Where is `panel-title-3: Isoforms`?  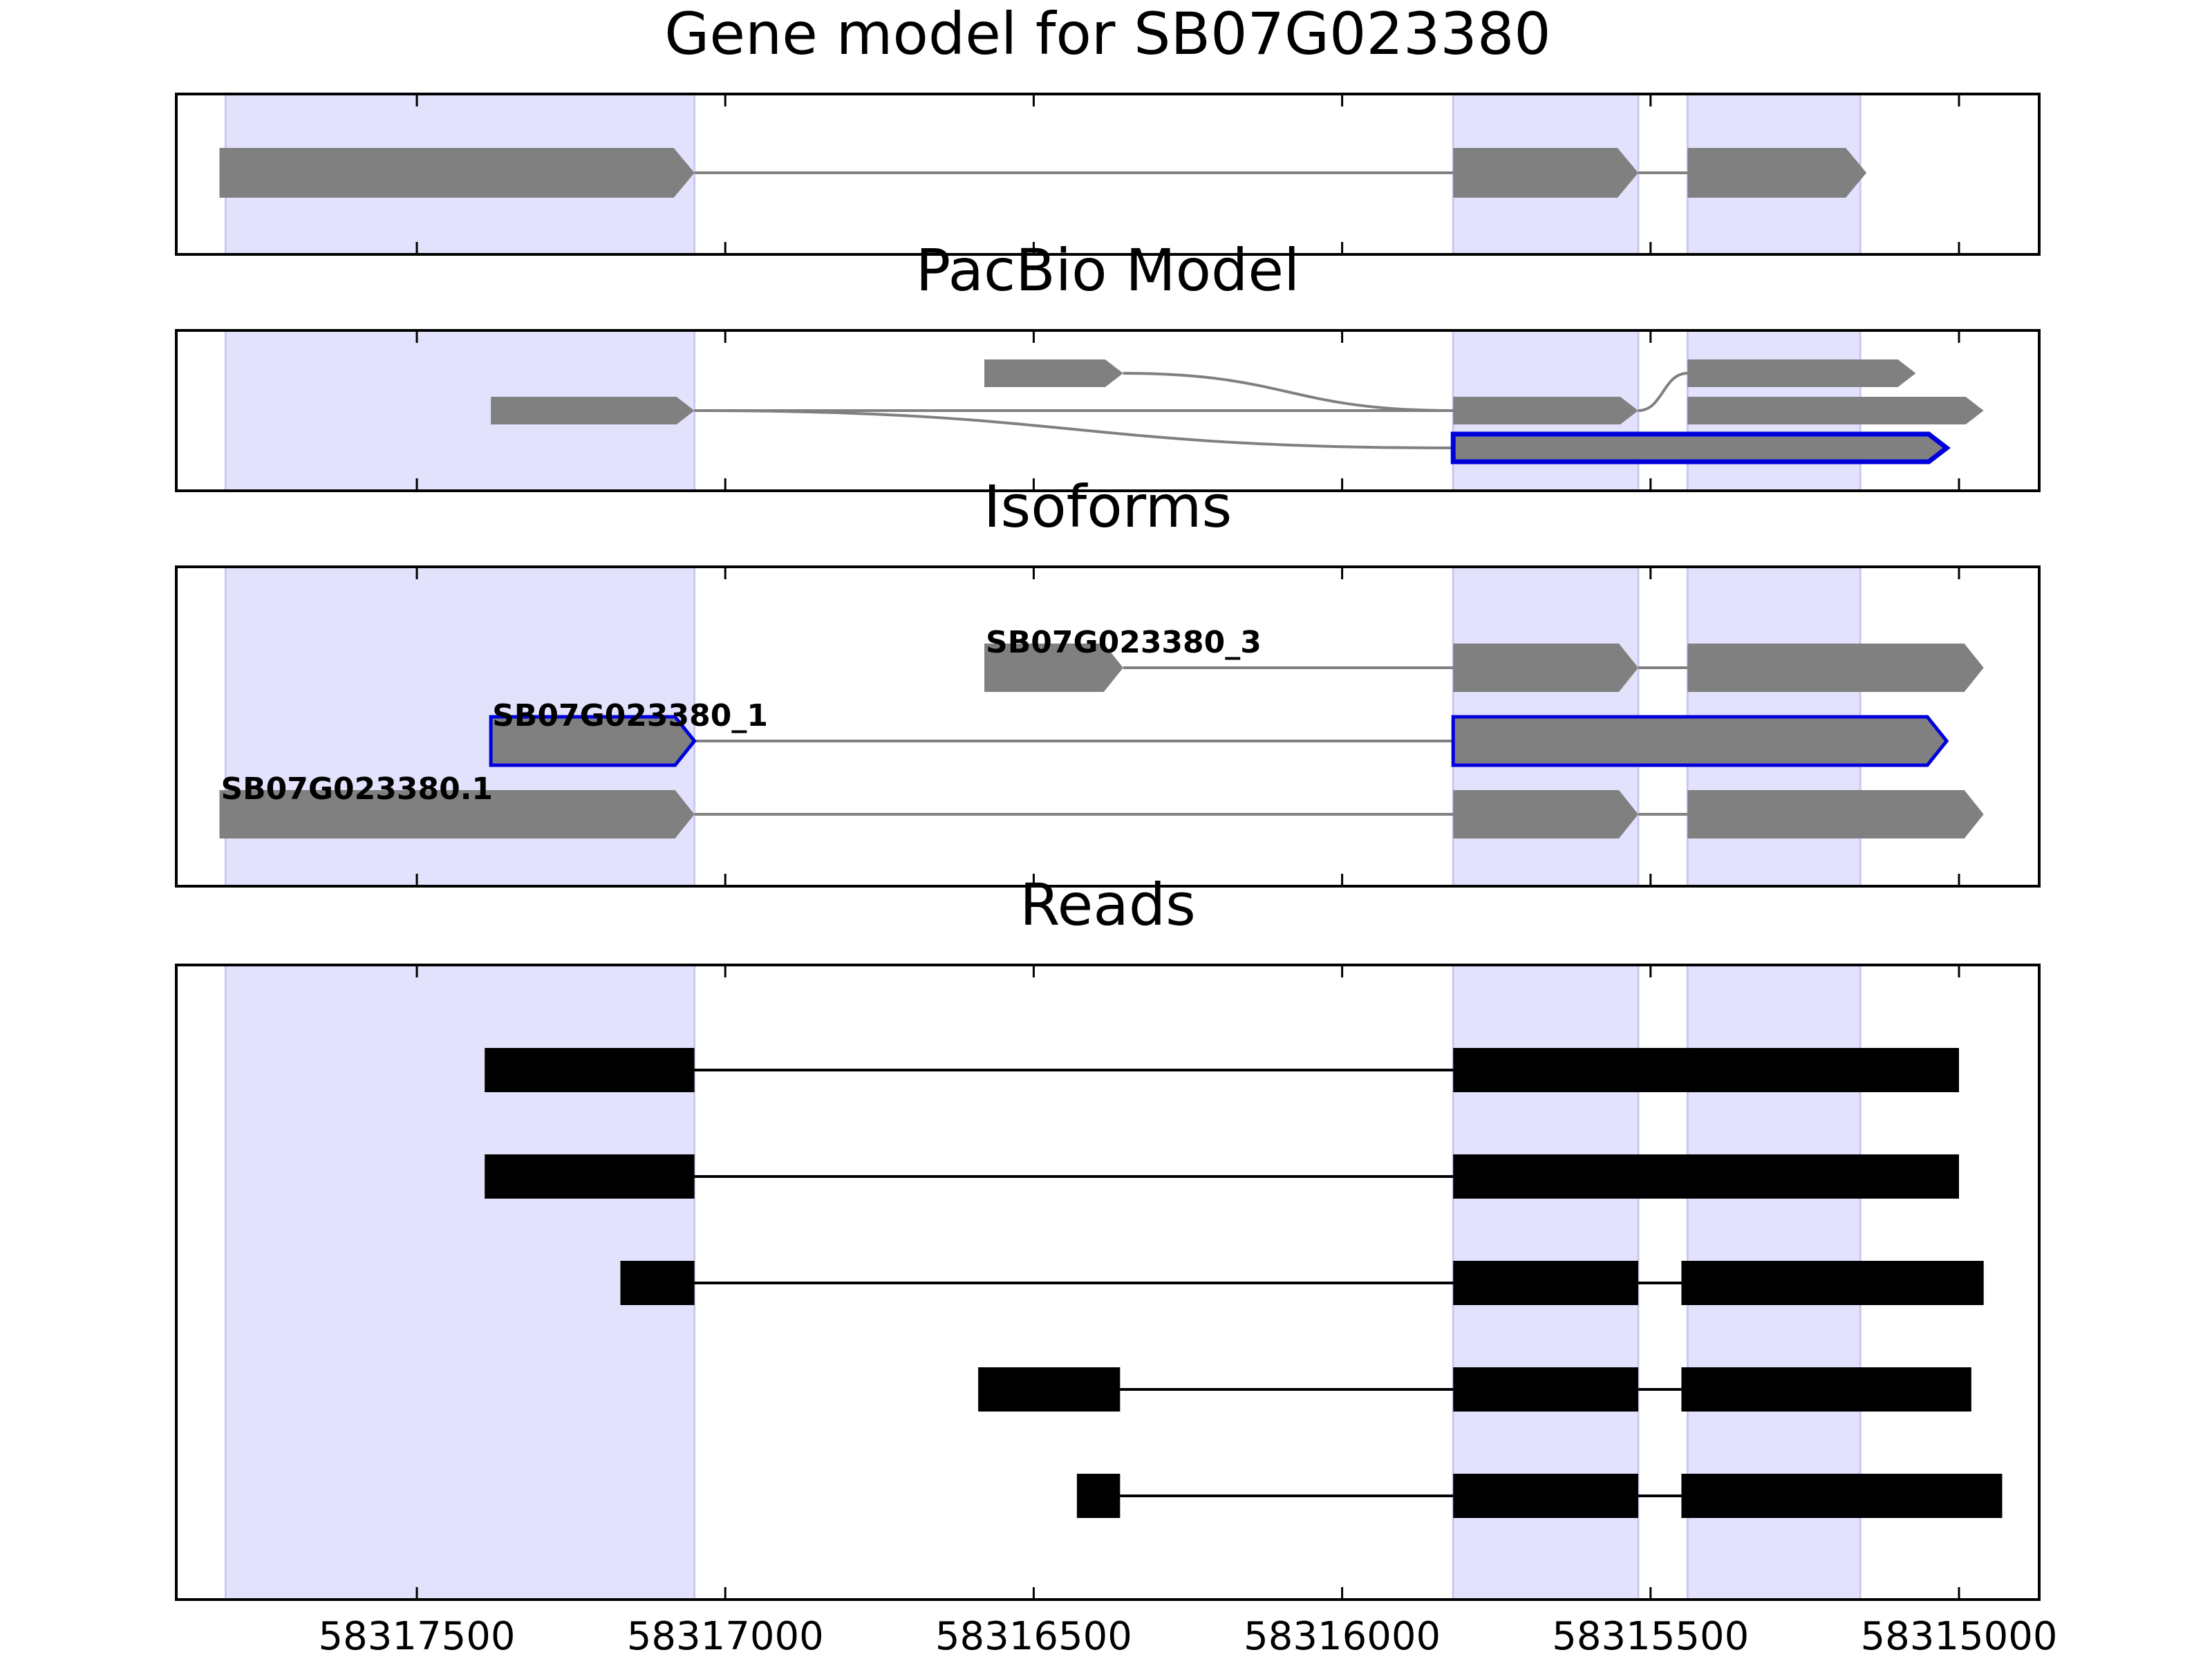
panel-title-3: Isoforms is located at coordinates (1108, 507).